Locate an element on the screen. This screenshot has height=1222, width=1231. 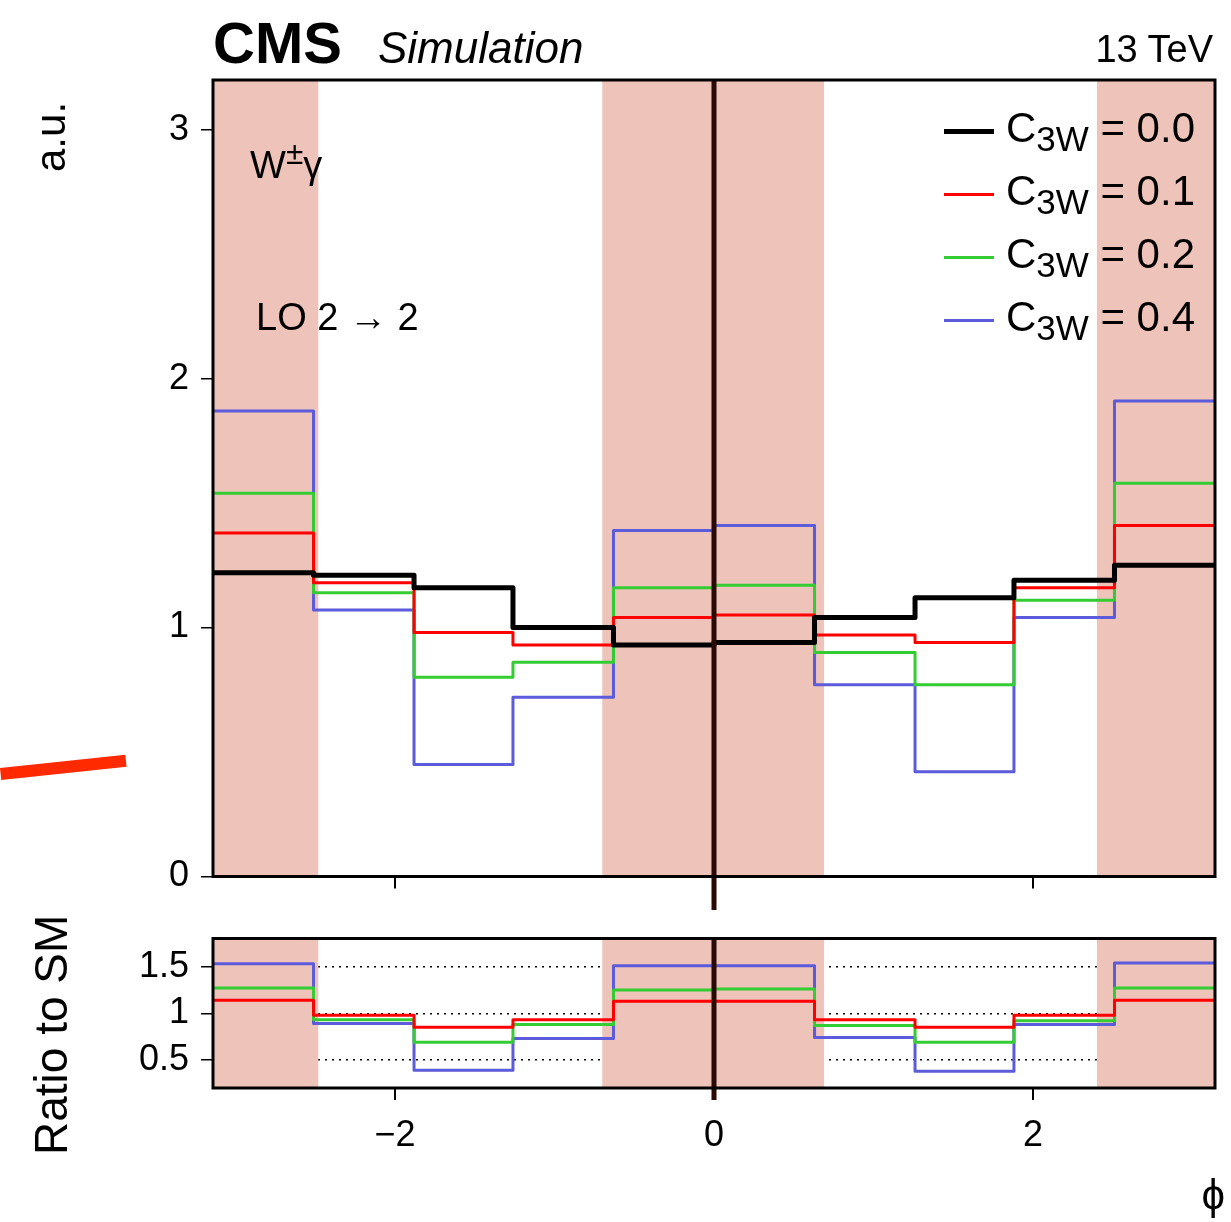
annotation: W$^{±}$γ is located at coordinates (286, 160).